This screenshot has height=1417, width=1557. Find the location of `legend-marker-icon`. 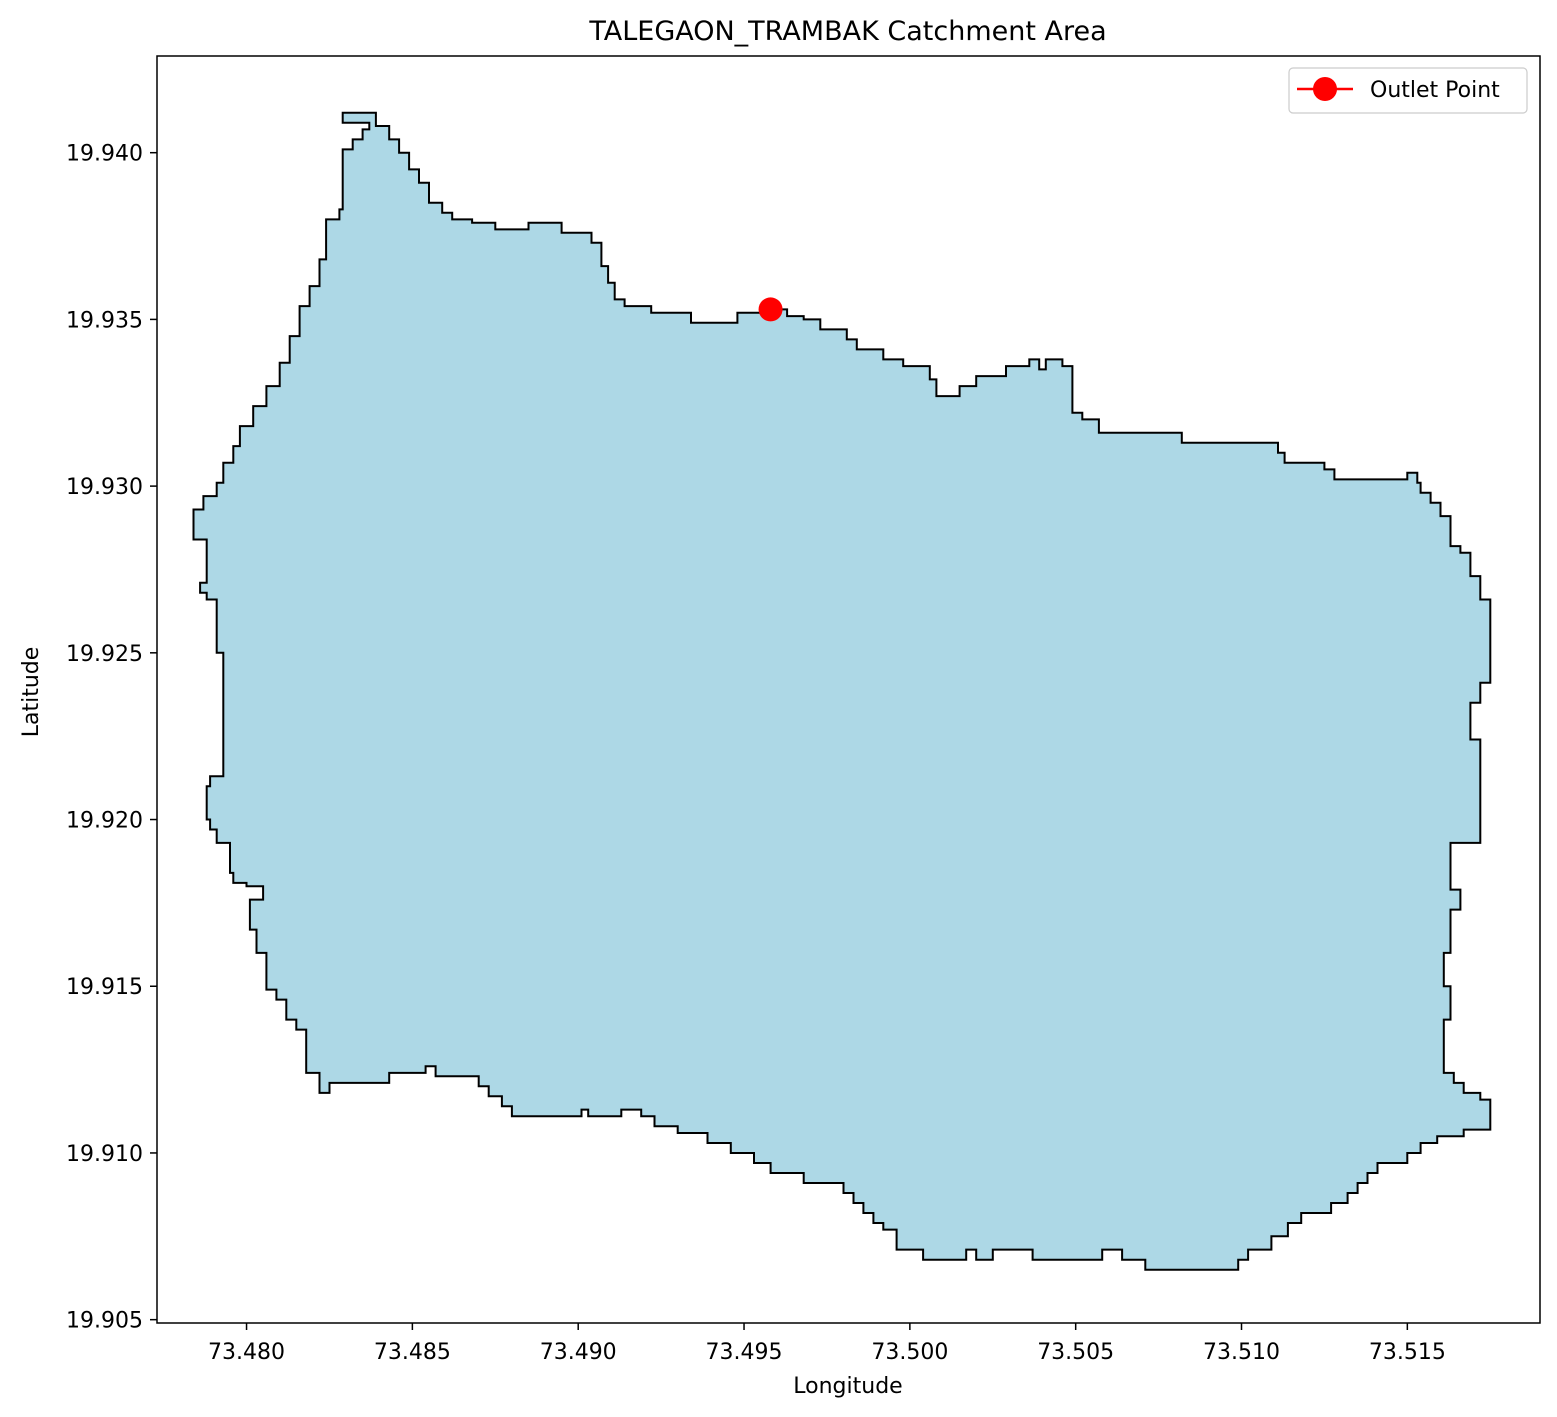

legend-marker-icon is located at coordinates (1325, 89).